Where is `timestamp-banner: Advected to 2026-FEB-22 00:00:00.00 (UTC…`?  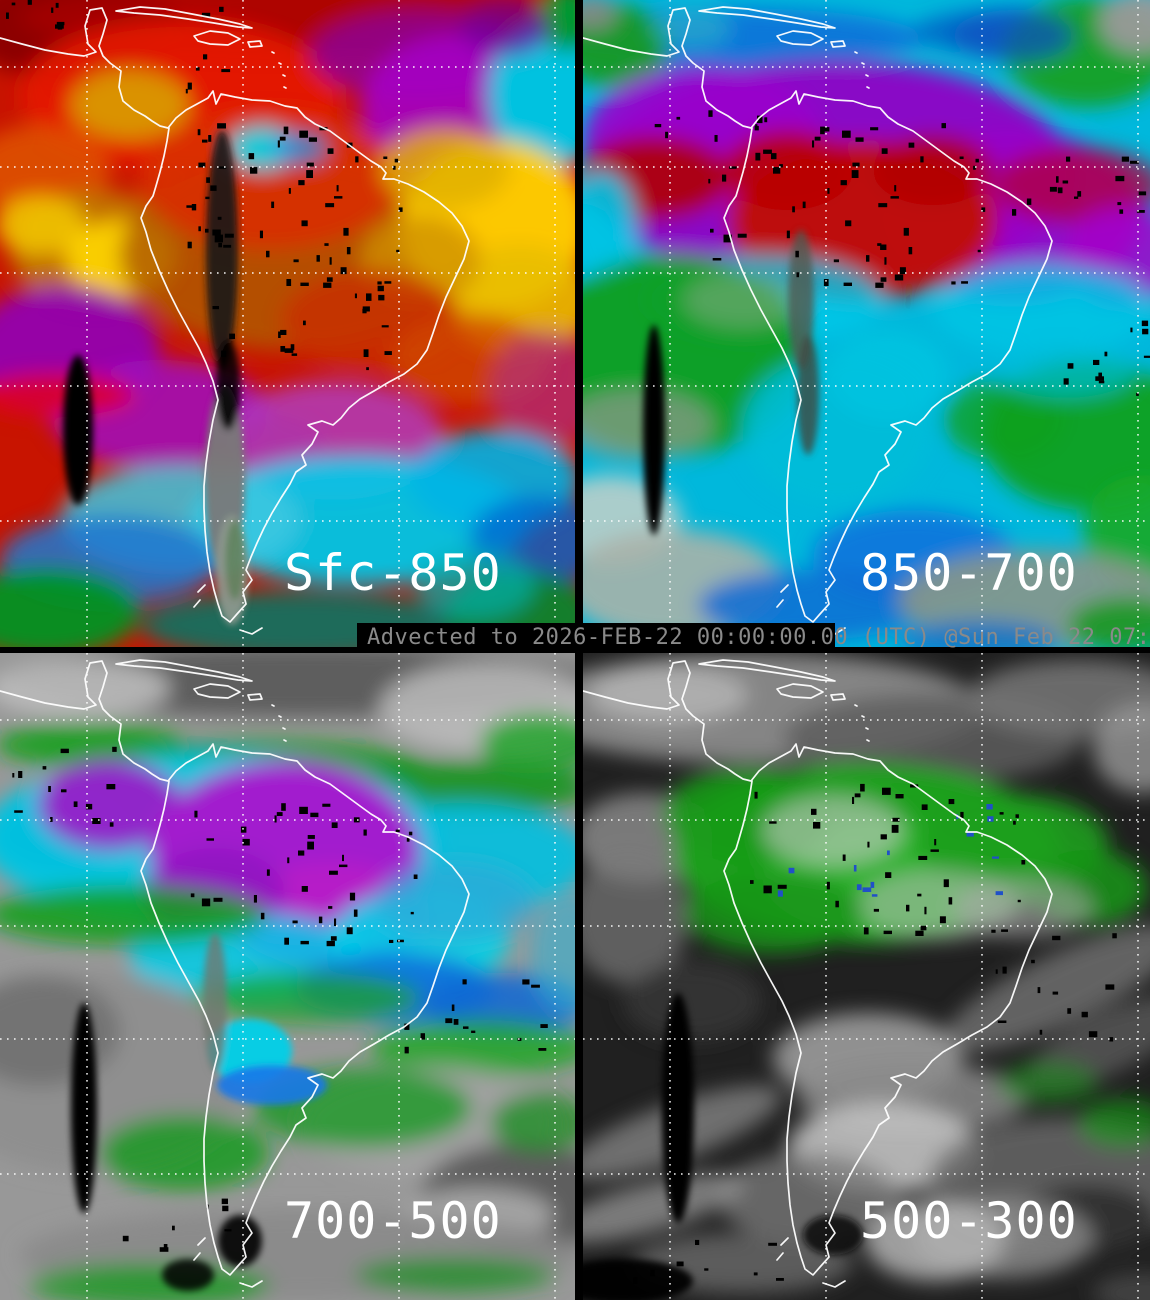 timestamp-banner: Advected to 2026-FEB-22 00:00:00.00 (UTC… is located at coordinates (753, 638).